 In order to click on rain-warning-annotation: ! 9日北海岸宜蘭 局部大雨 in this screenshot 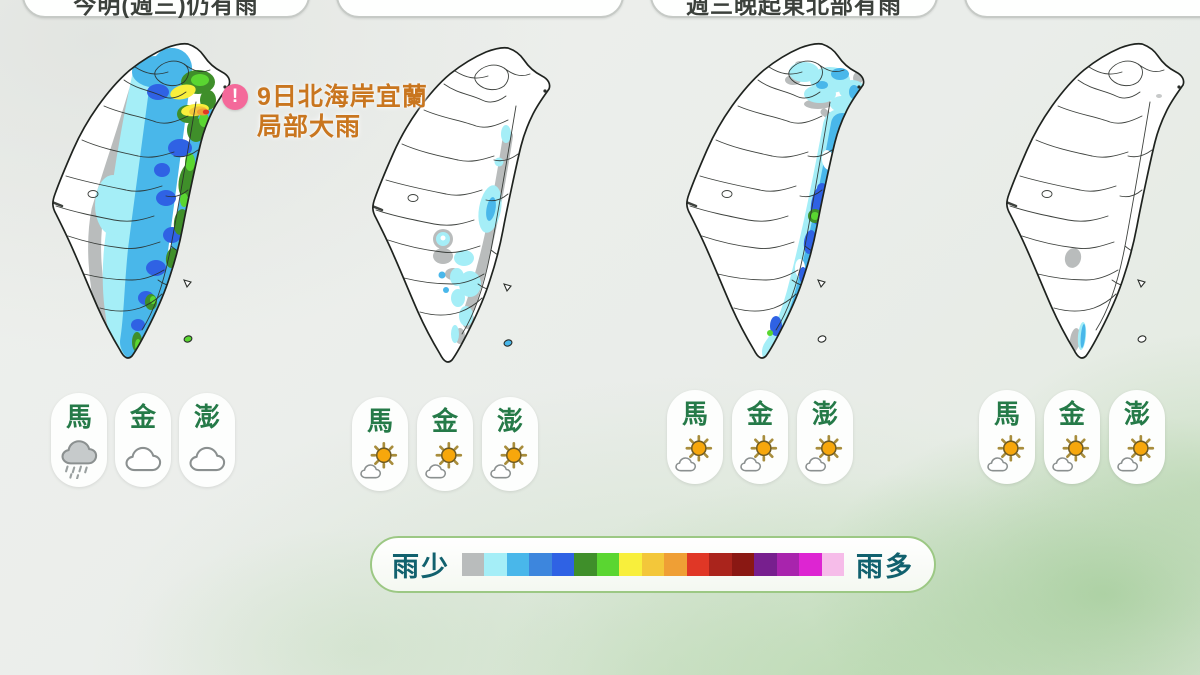, I will do `click(325, 112)`.